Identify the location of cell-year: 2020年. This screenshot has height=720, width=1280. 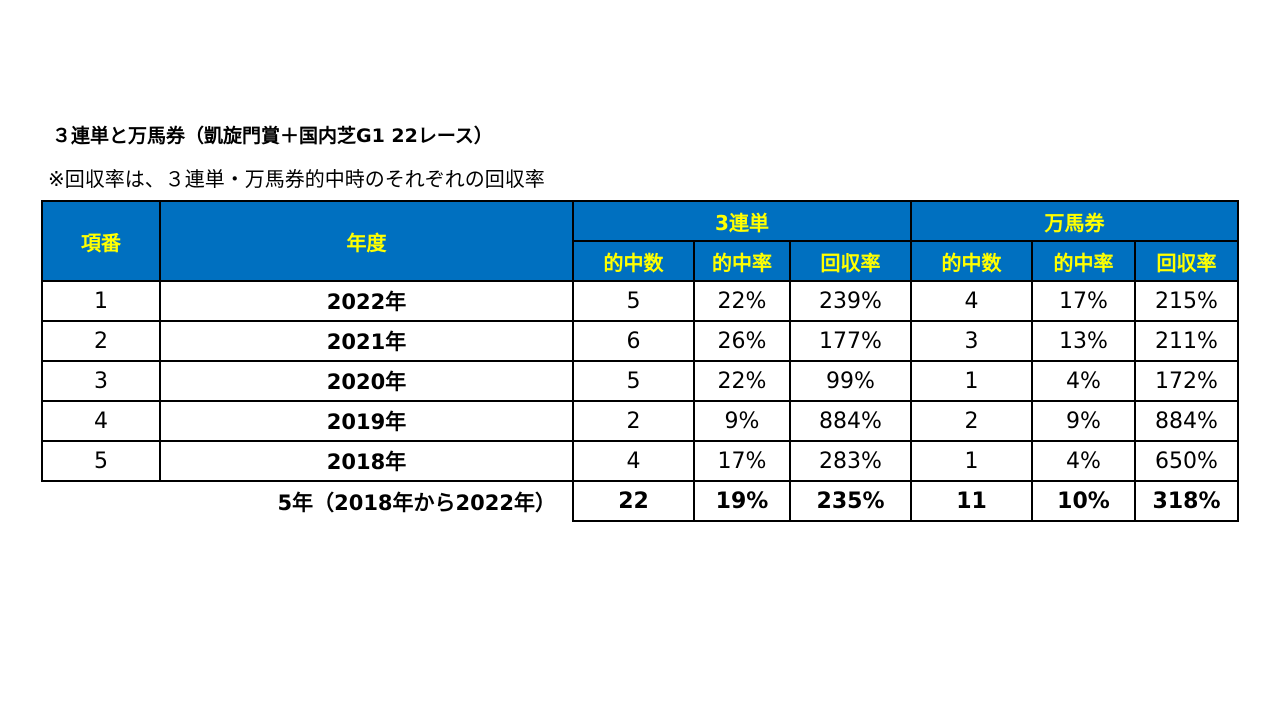
(366, 381).